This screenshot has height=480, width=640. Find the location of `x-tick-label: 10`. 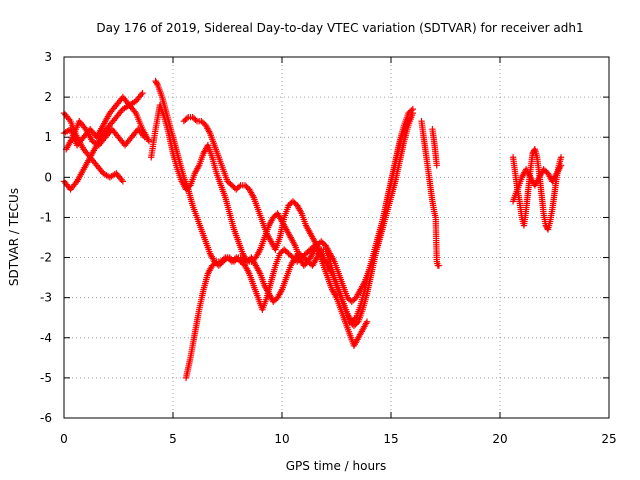

x-tick-label: 10 is located at coordinates (281, 439).